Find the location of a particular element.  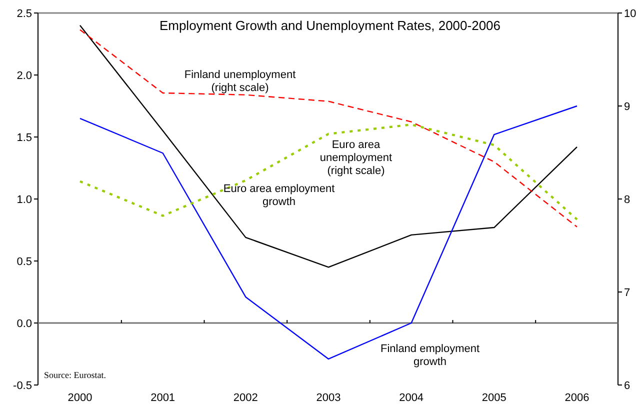

y2-tick-label: 6 is located at coordinates (627, 386).